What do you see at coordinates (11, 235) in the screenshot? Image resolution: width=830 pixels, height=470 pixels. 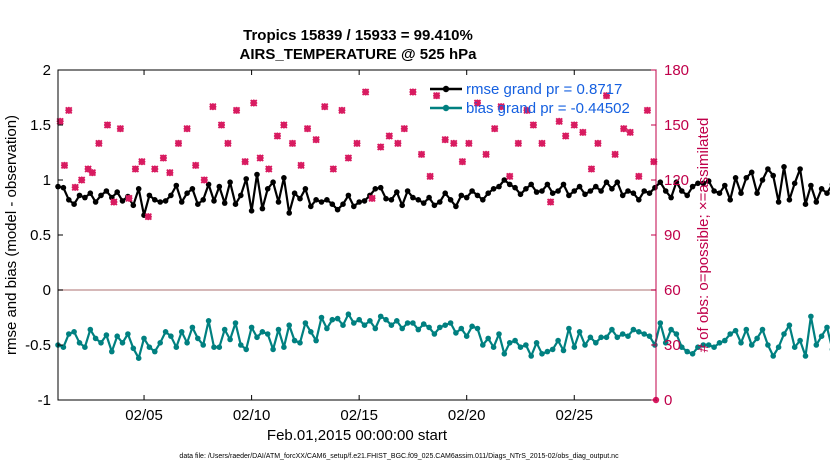 I see `y-axis-label-left: rmse and bias (model - observation)` at bounding box center [11, 235].